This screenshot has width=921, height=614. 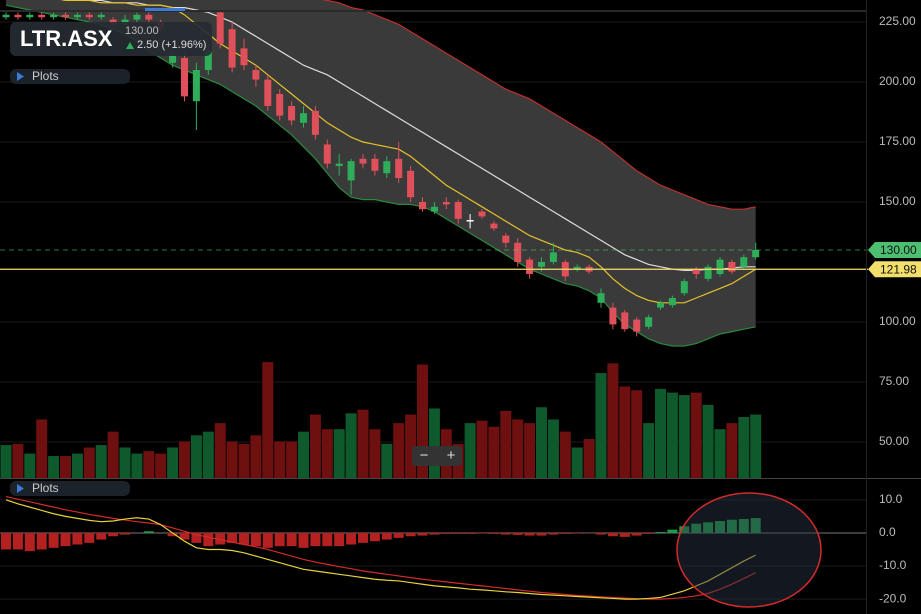 What do you see at coordinates (142, 31) in the screenshot?
I see `last-price: 130.00` at bounding box center [142, 31].